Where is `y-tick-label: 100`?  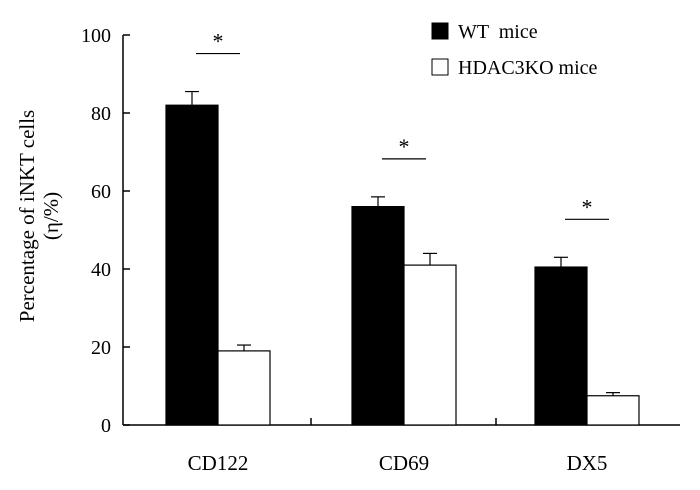
y-tick-label: 100 is located at coordinates (96, 36).